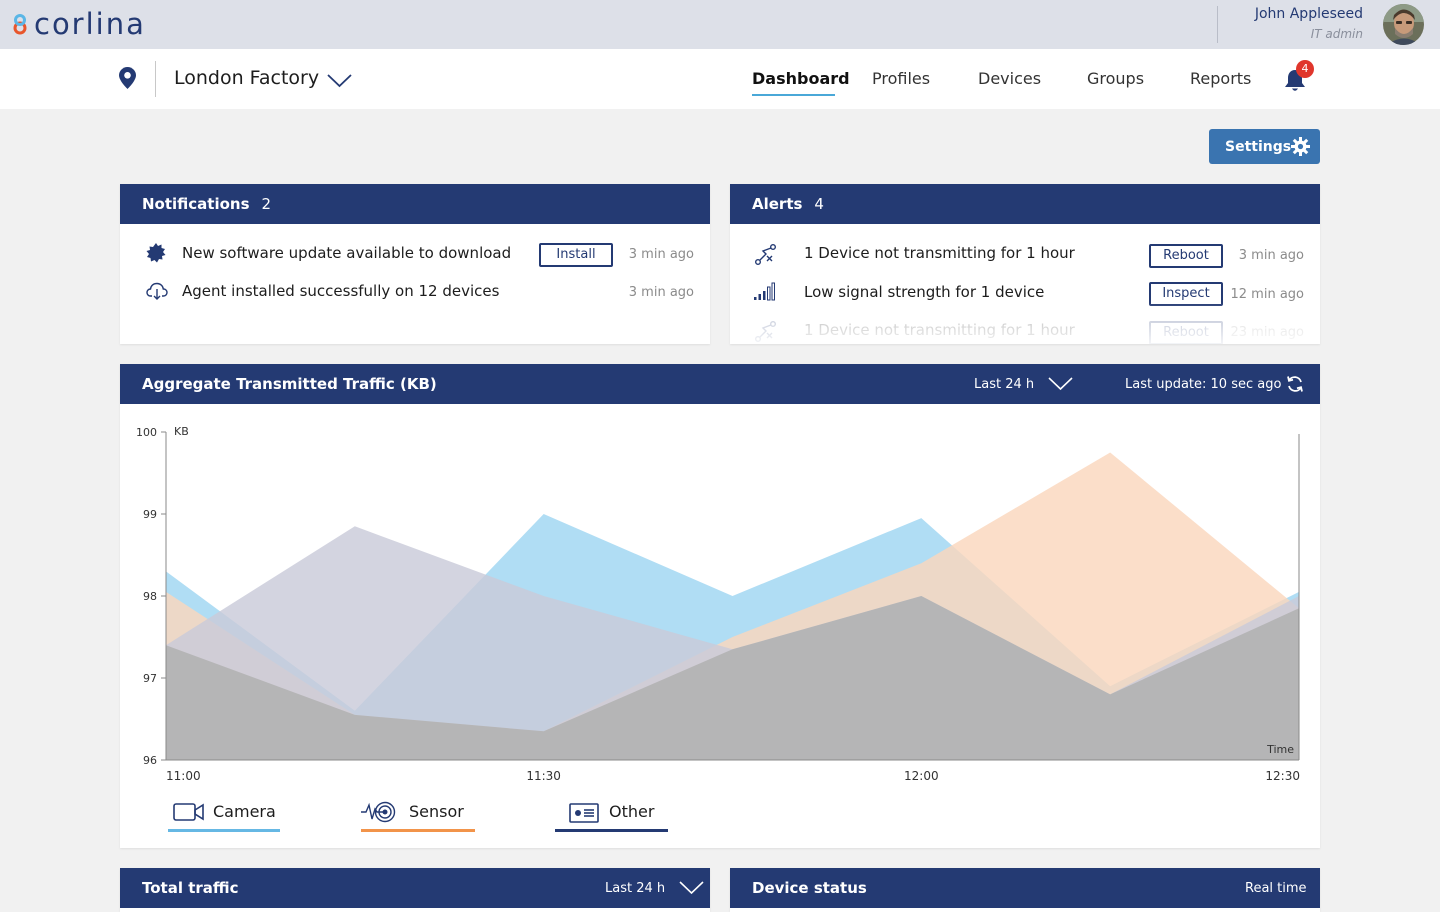 This screenshot has width=1440, height=912. What do you see at coordinates (720, 24) in the screenshot?
I see `top-bar: corlina John Appleseed IT admin` at bounding box center [720, 24].